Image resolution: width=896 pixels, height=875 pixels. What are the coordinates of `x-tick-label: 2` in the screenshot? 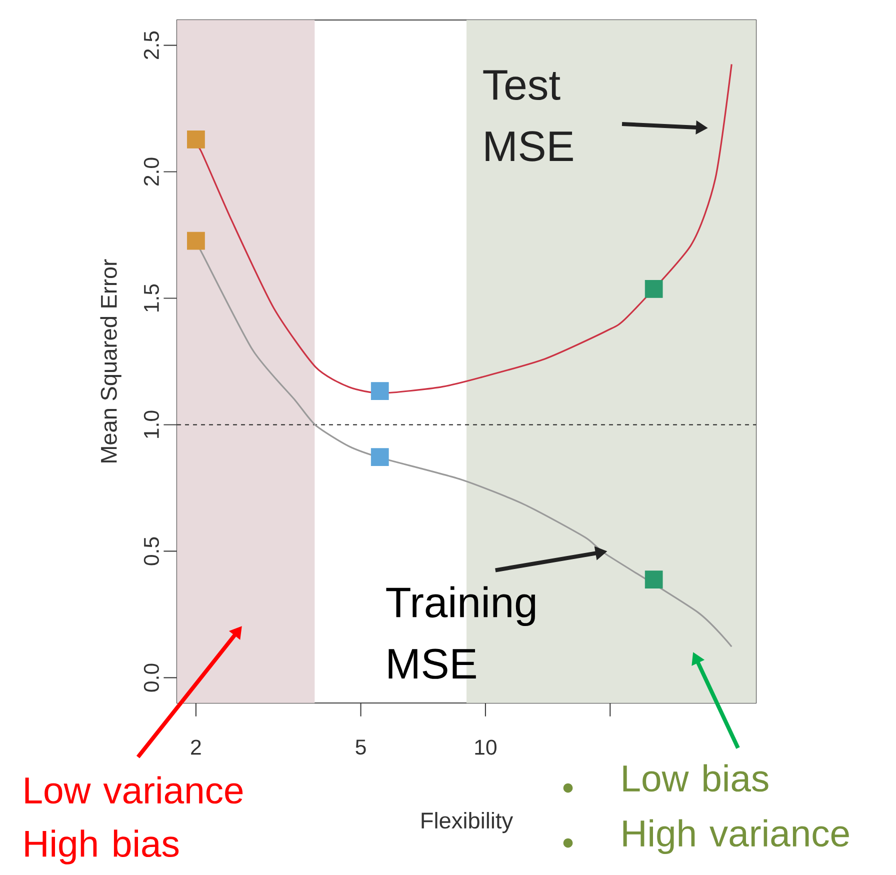 It's located at (196, 747).